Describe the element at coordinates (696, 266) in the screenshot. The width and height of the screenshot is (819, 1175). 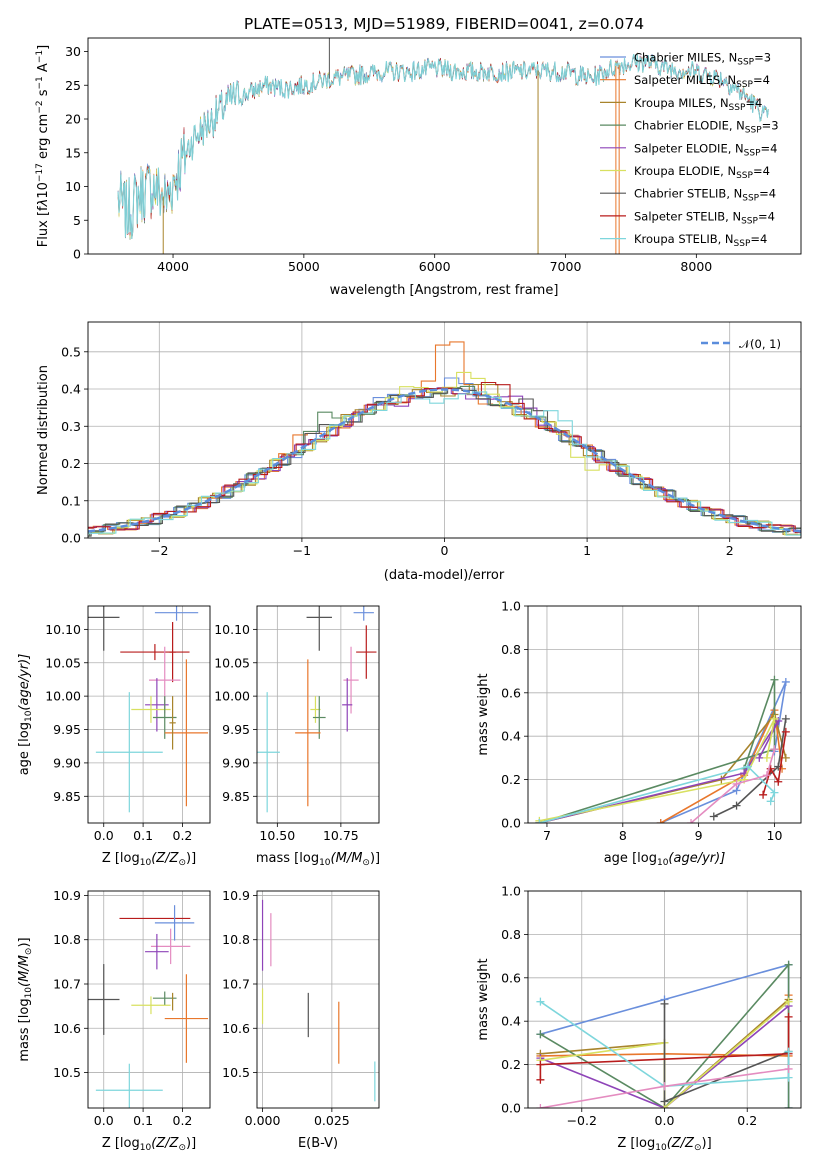
I see `x-tick-label: 8000` at that location.